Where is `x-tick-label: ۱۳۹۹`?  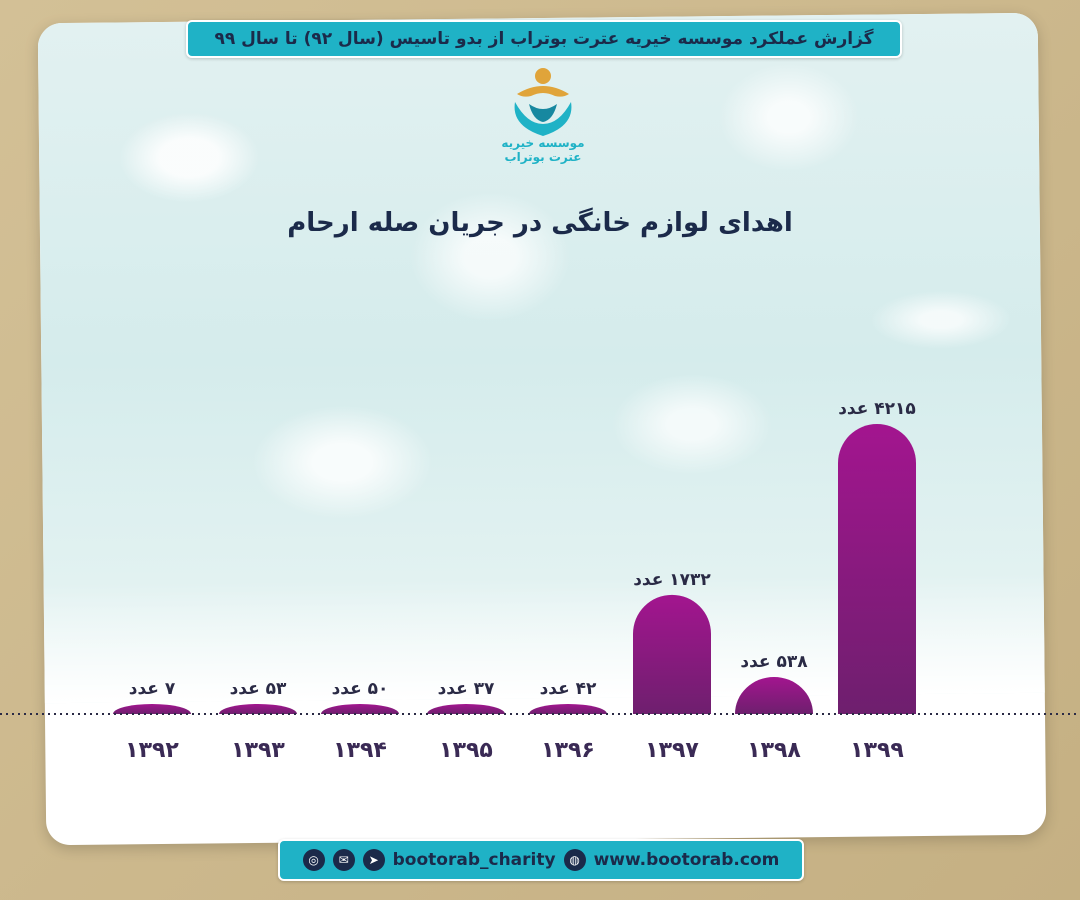
x-tick-label: ۱۳۹۹ is located at coordinates (877, 750).